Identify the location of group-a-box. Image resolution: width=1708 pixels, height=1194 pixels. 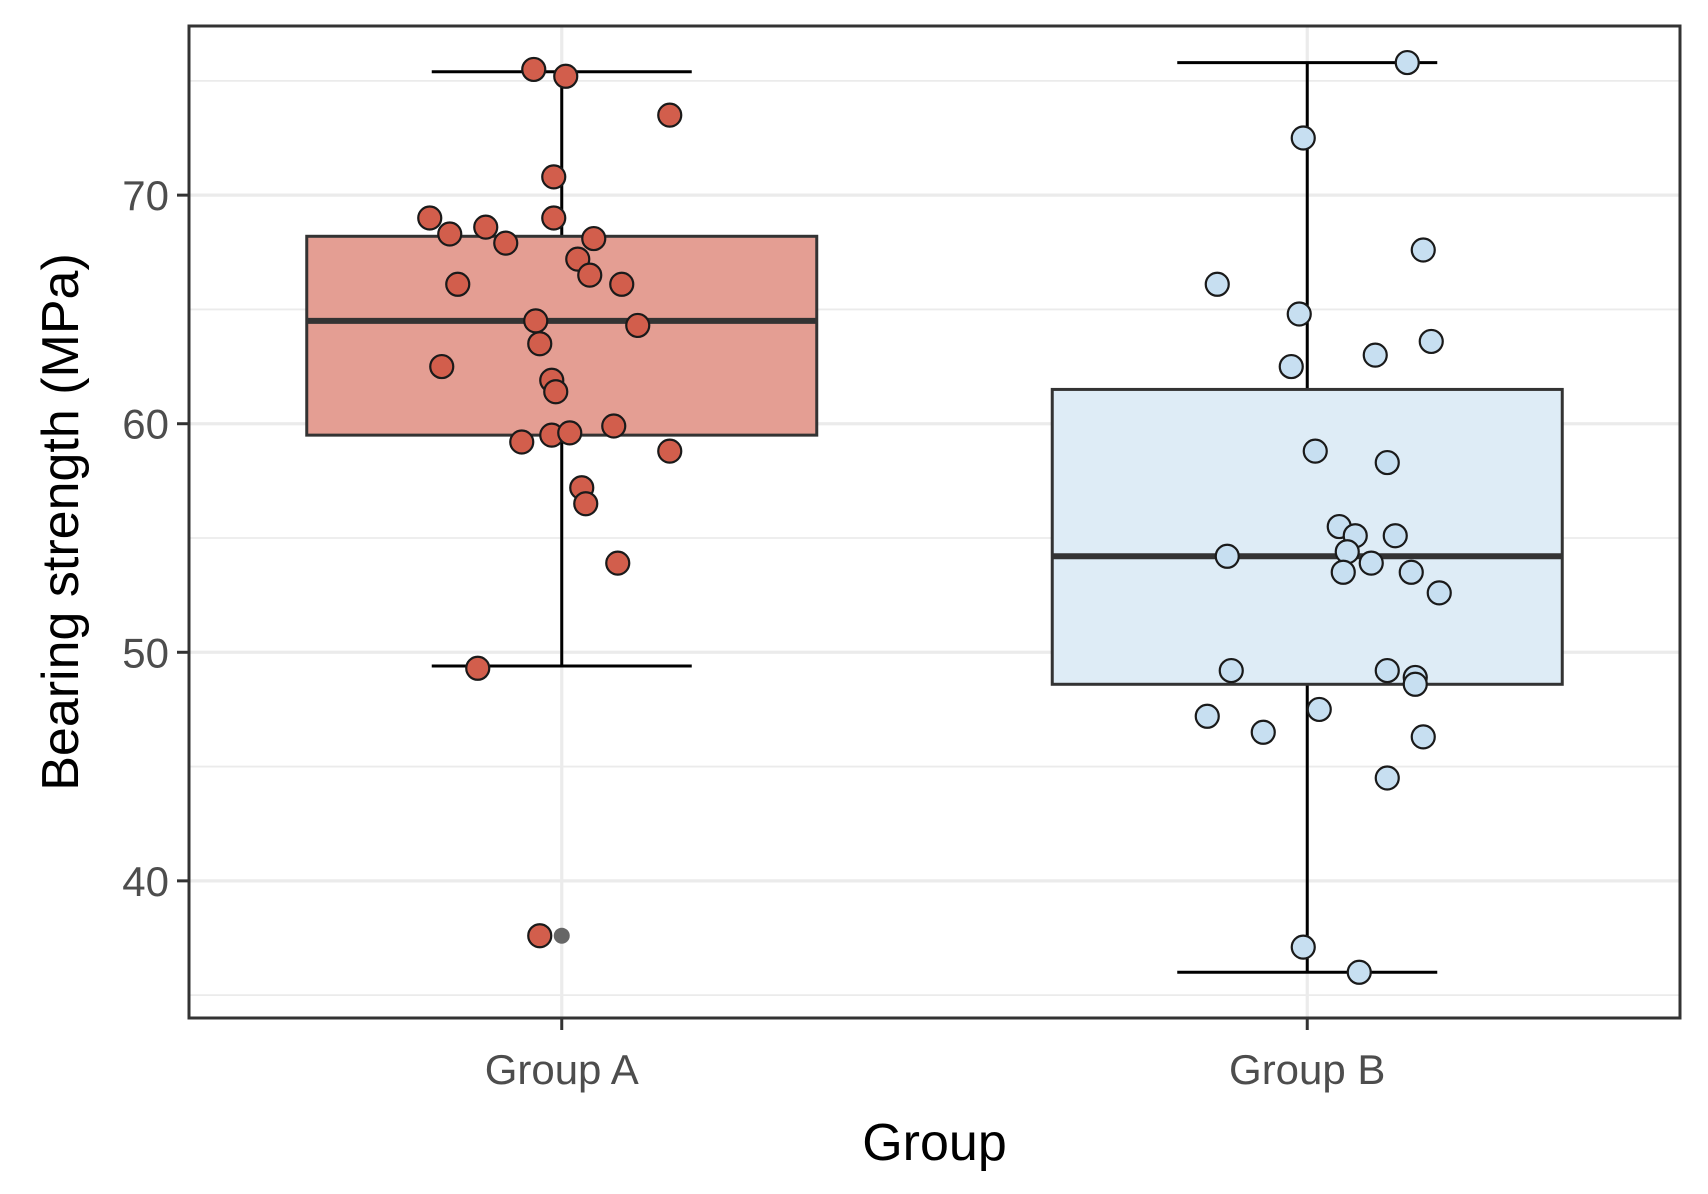
(562, 335).